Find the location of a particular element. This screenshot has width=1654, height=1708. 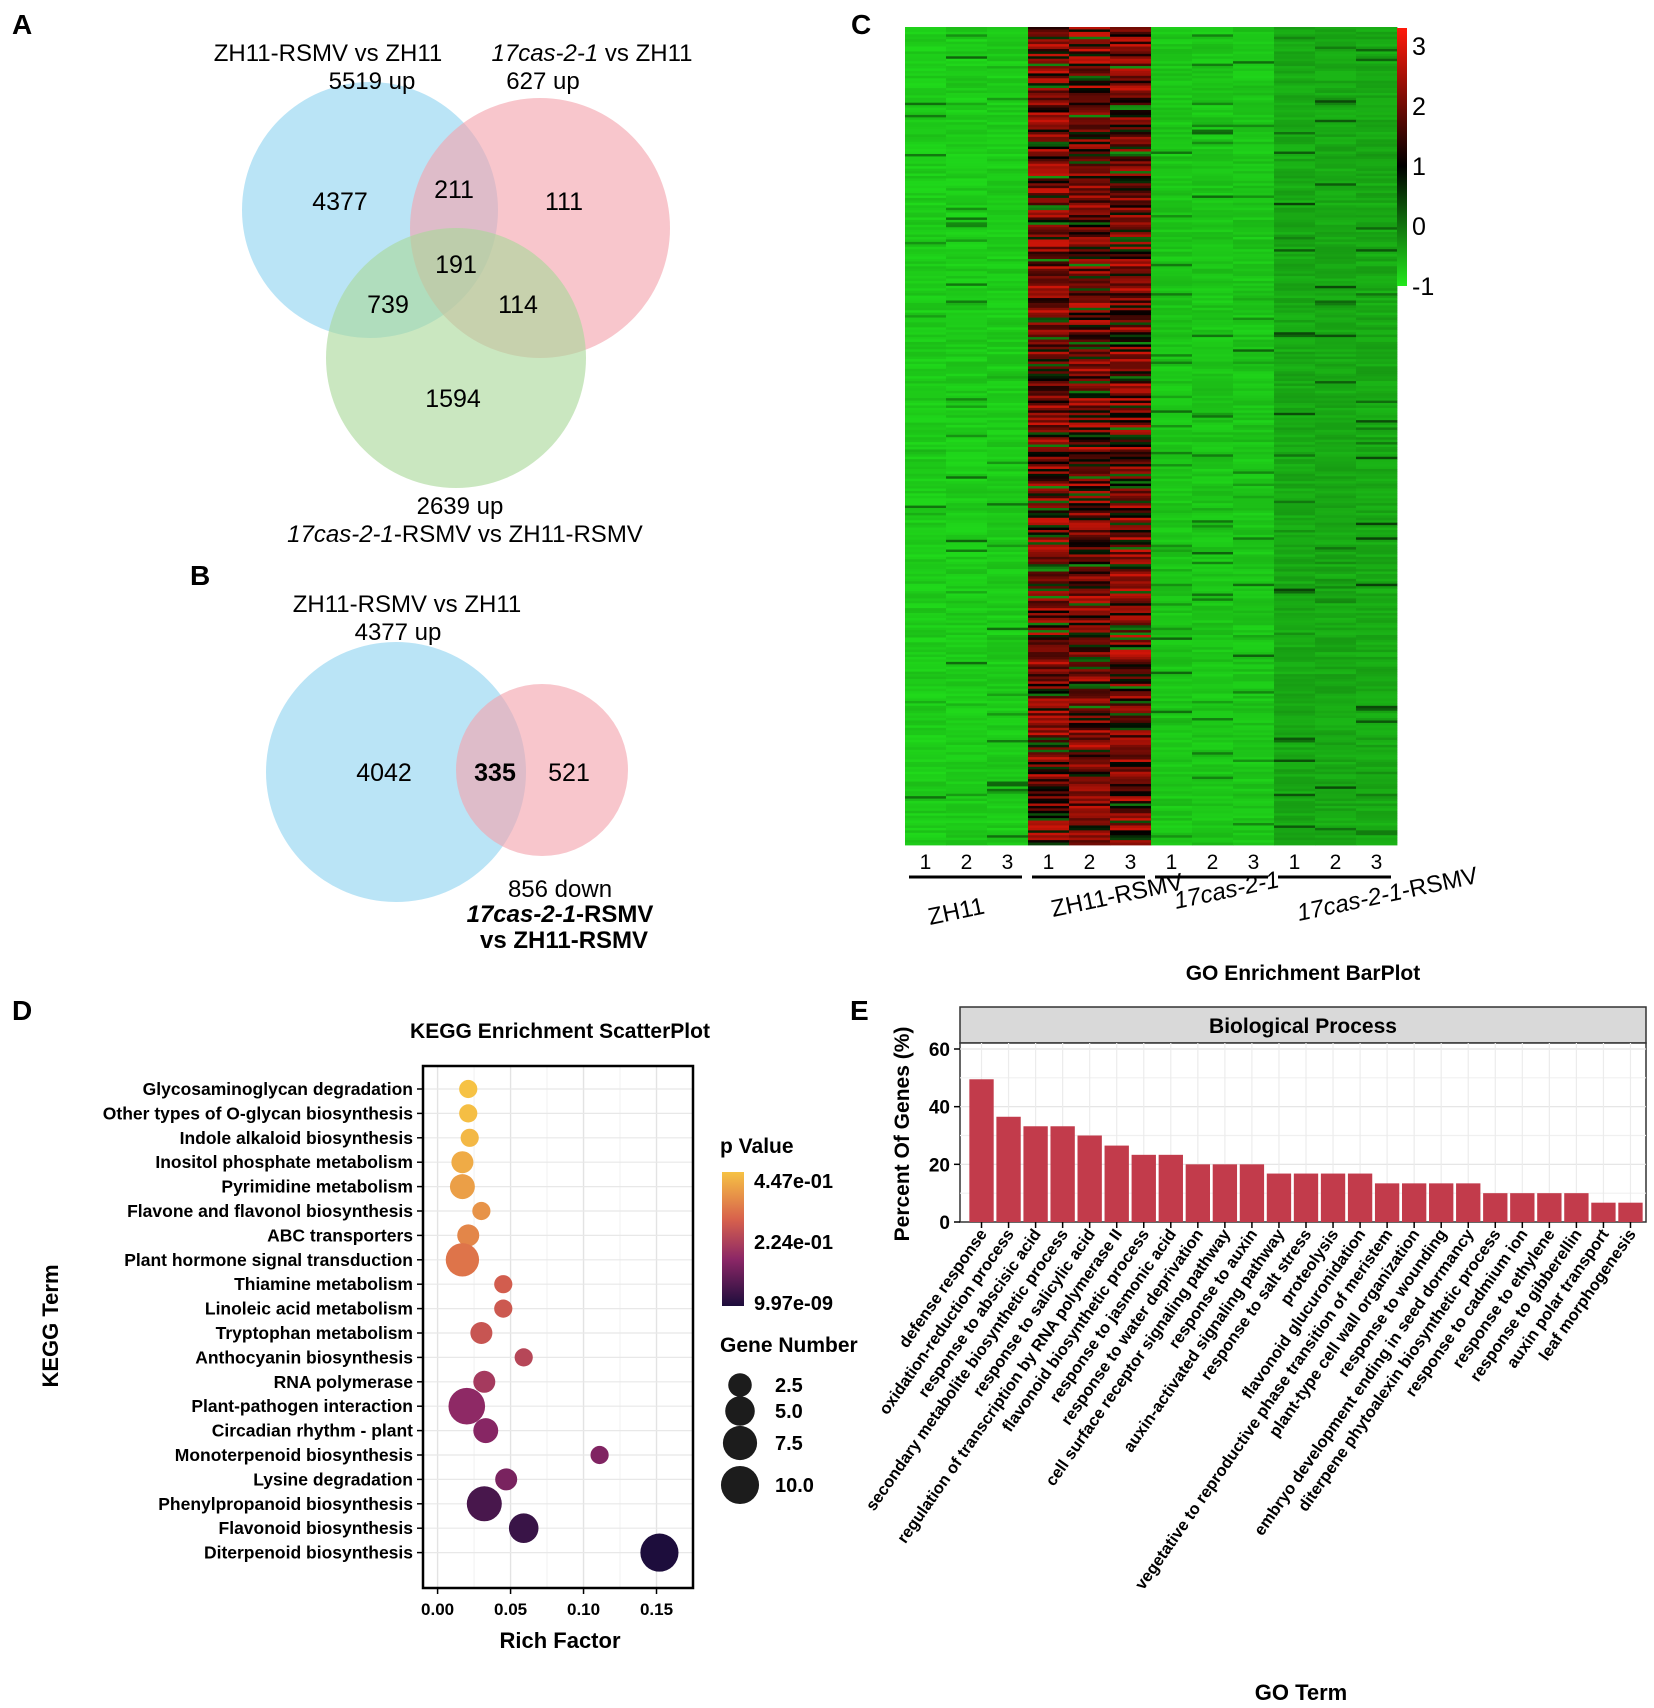

heatmap-replicate-label: 3 is located at coordinates (1131, 862).